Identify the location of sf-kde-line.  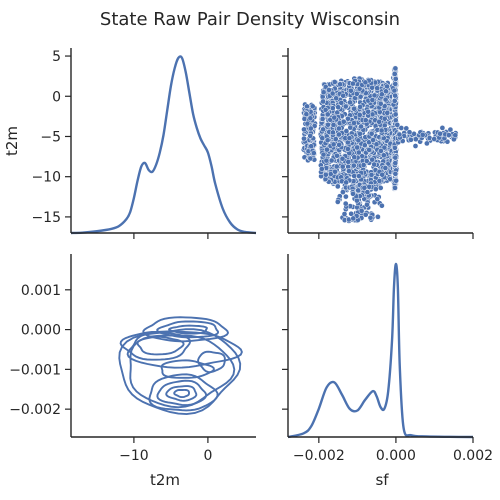
(380, 350).